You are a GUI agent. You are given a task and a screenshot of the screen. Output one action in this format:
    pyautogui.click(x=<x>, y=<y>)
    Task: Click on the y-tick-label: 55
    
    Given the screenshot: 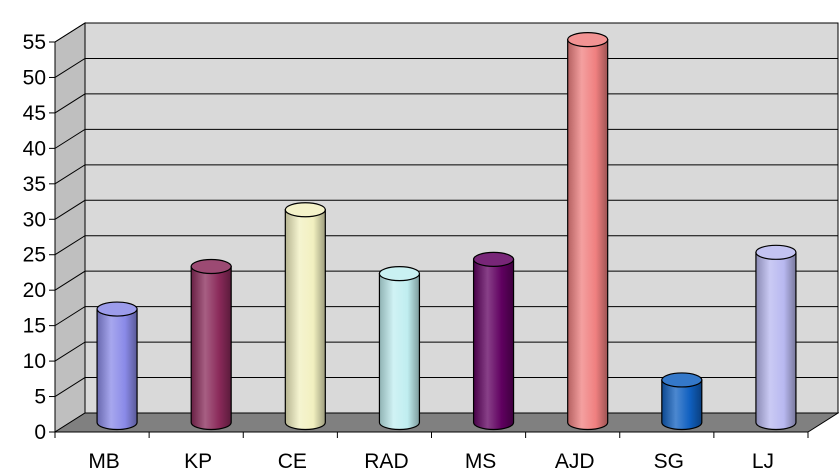 What is the action you would take?
    pyautogui.click(x=34, y=42)
    